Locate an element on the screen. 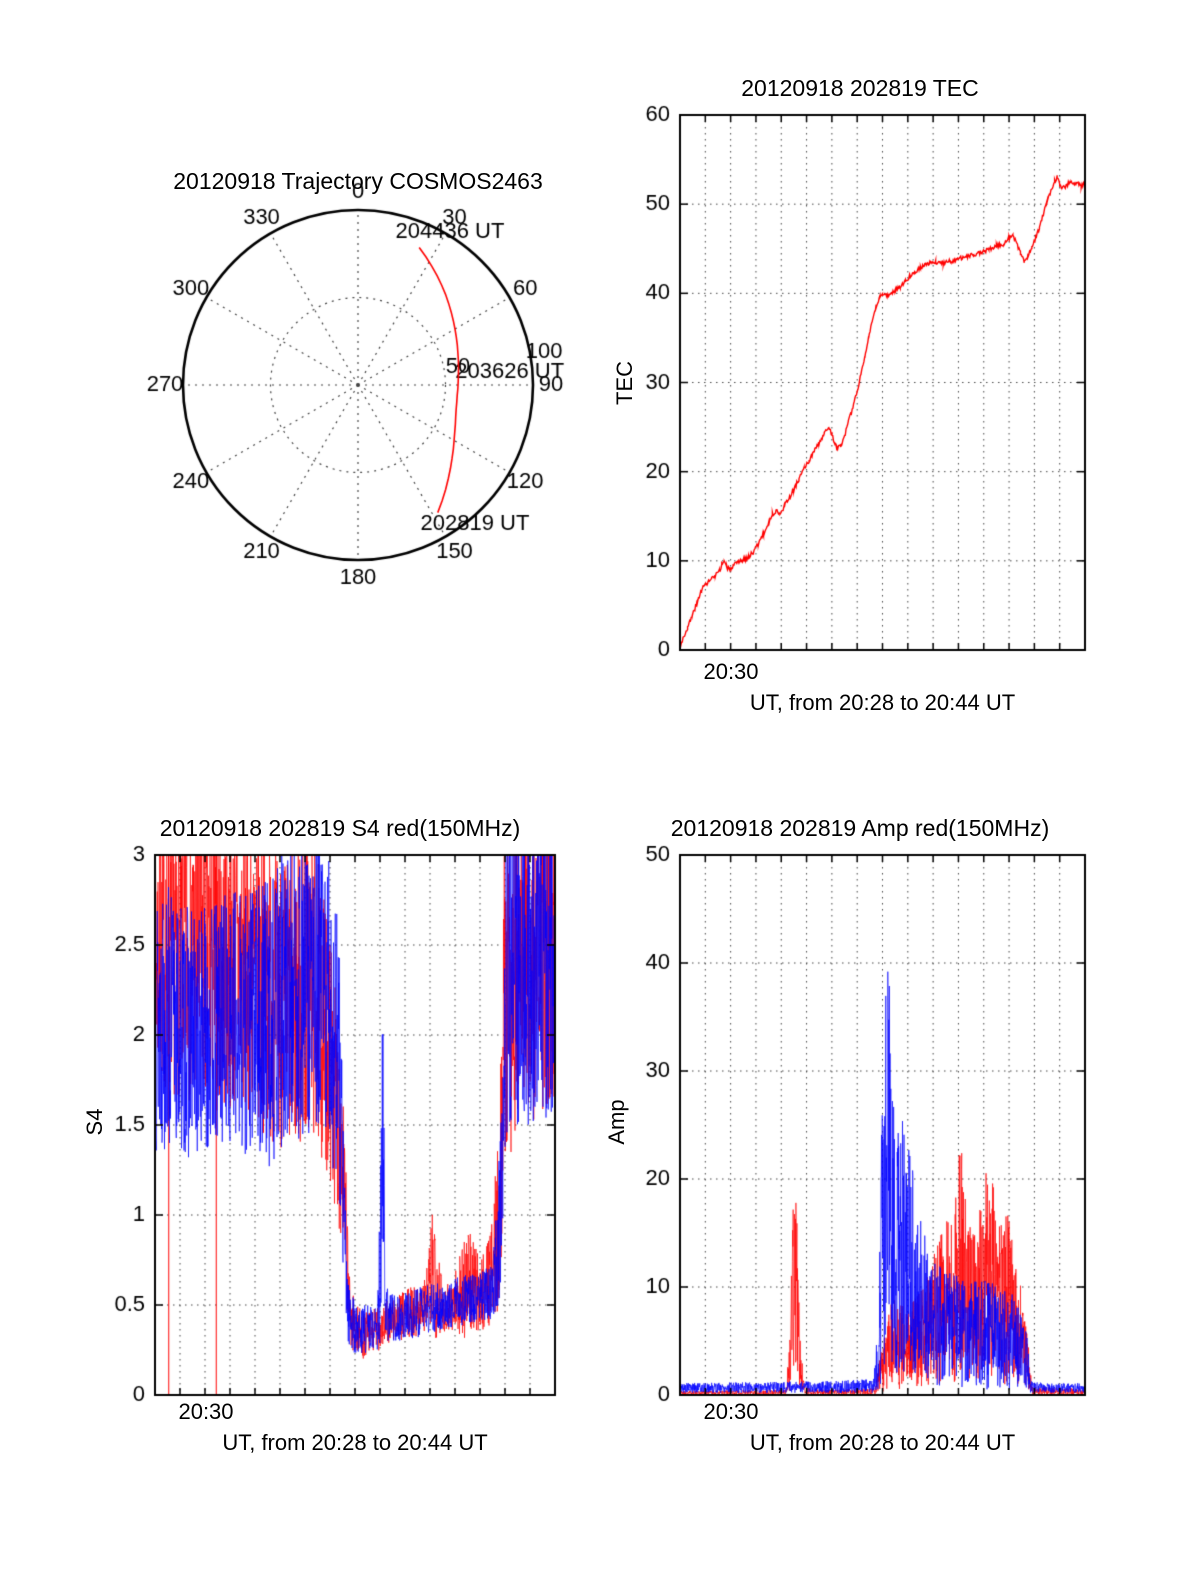 This screenshot has height=1575, width=1200. s4-x-axis-label: UT, from 20:28 to 20:44 UT is located at coordinates (355, 1442).